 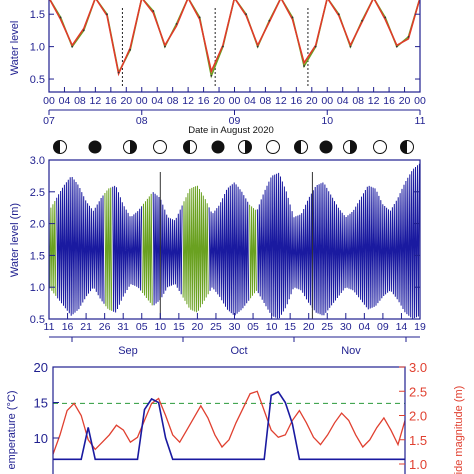 I want to click on middle-day-tick-label: 31, so click(x=123, y=327).